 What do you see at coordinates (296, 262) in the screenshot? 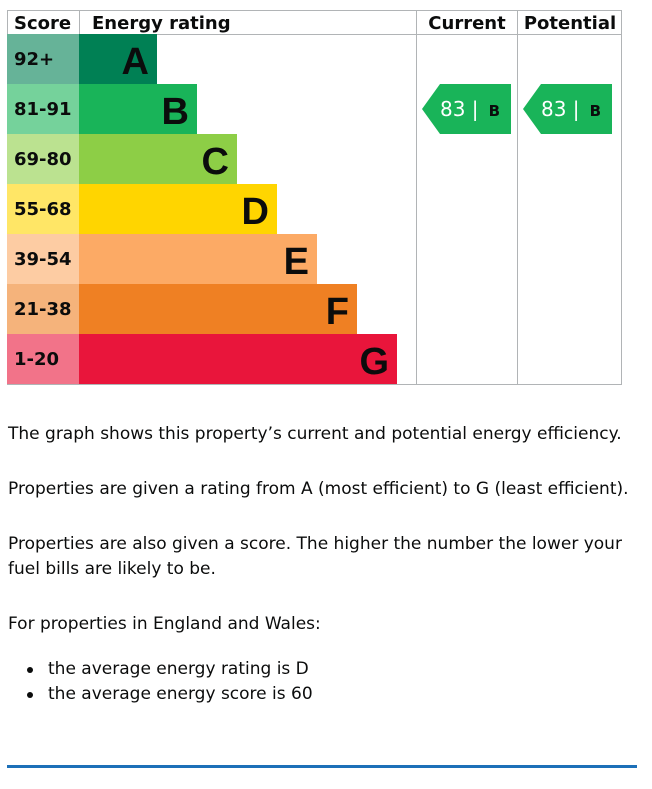
I see `band-e-letter: E` at bounding box center [296, 262].